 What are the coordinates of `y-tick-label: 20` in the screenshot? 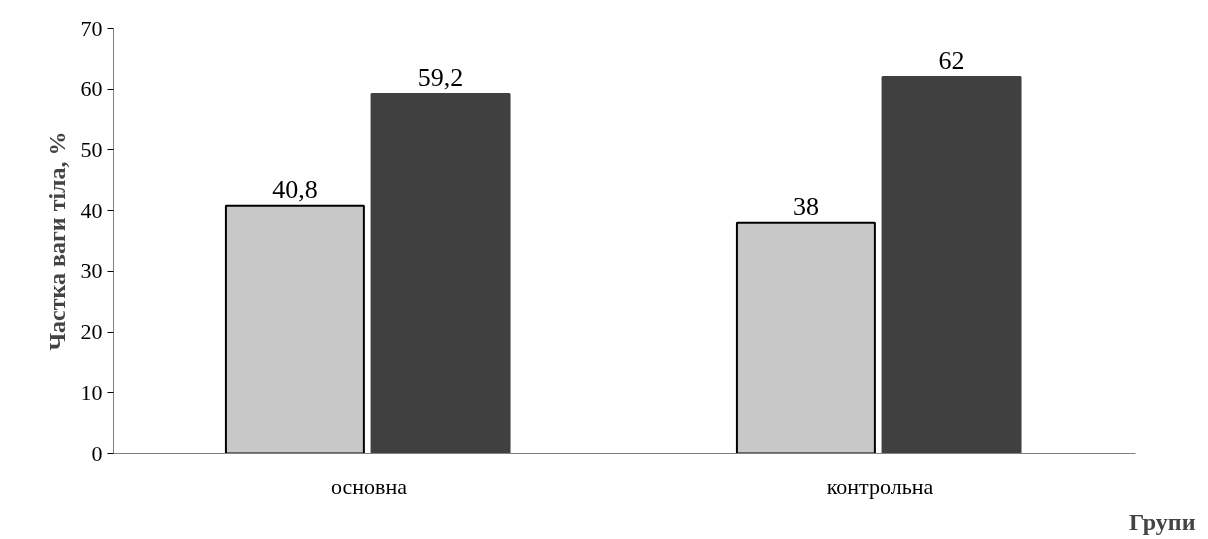 It's located at (91, 332).